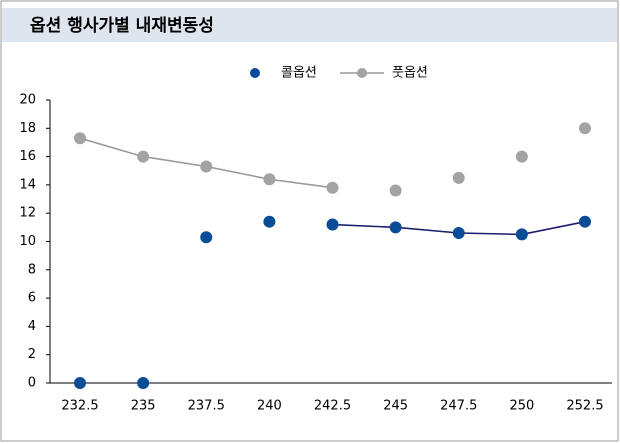 Image resolution: width=620 pixels, height=444 pixels. What do you see at coordinates (32, 298) in the screenshot?
I see `y-tick-label: 6` at bounding box center [32, 298].